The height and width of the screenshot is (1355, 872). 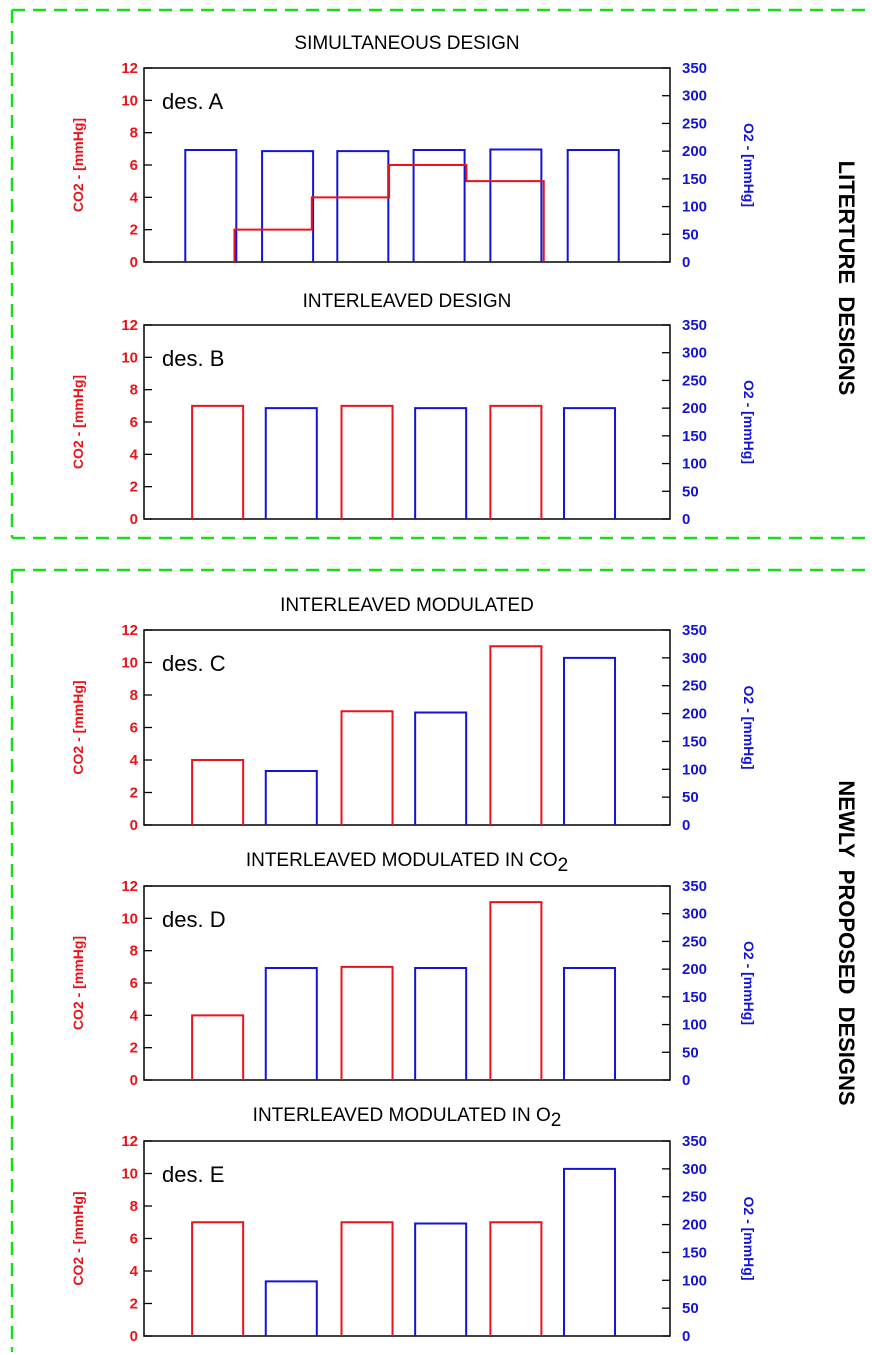 I want to click on design-annotation: des. D, so click(x=194, y=919).